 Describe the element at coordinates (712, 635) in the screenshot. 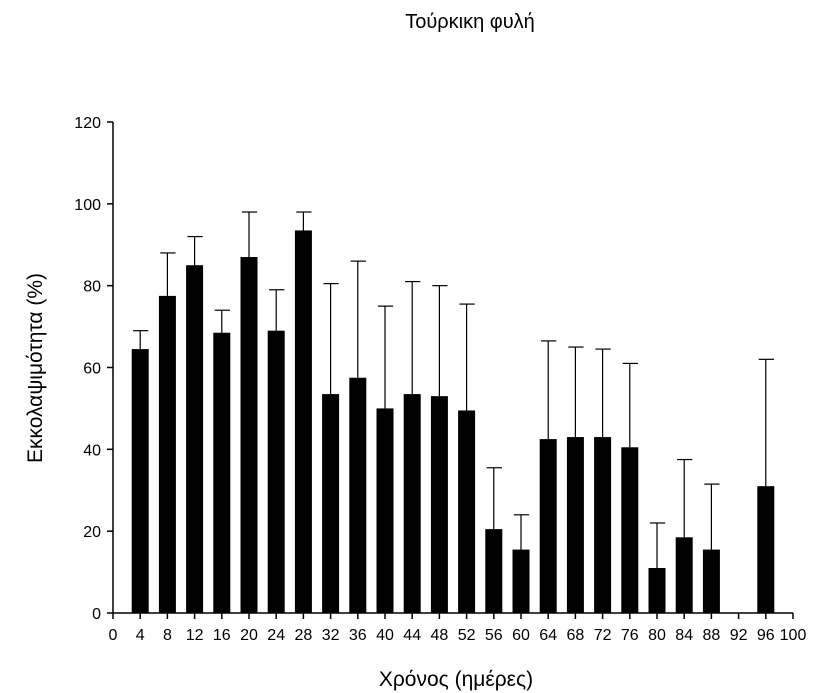

I see `x-tick-label: 88` at that location.